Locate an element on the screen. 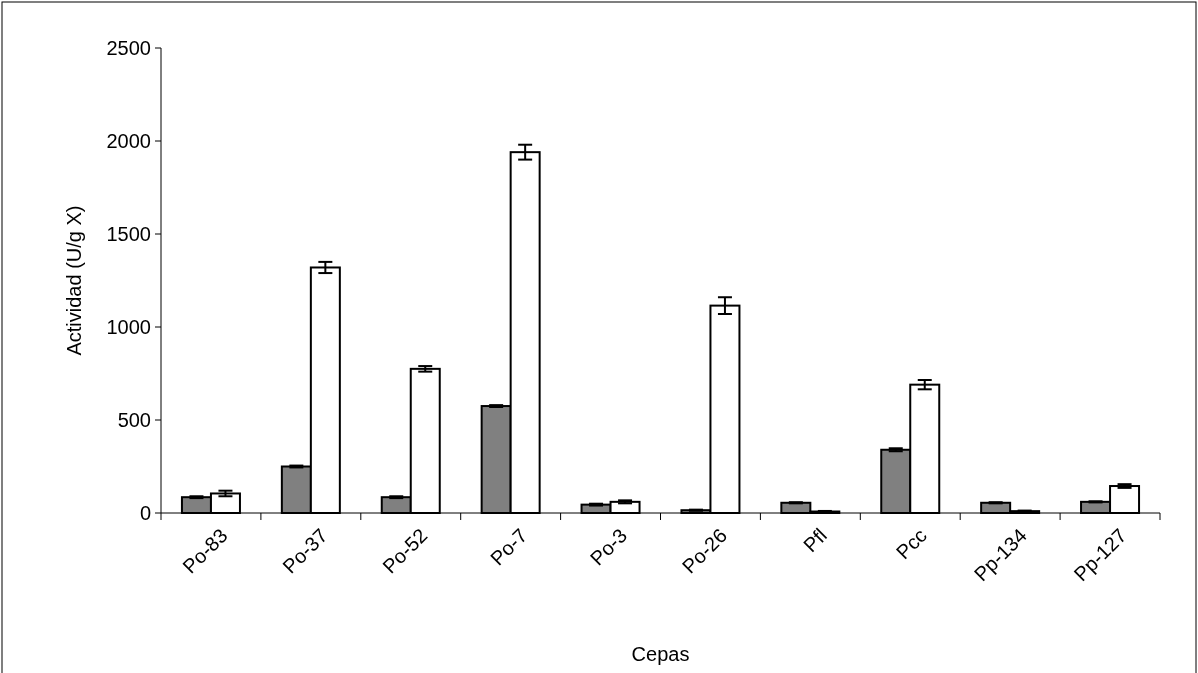 Image resolution: width=1198 pixels, height=673 pixels. x-tick-label: Pcc is located at coordinates (911, 544).